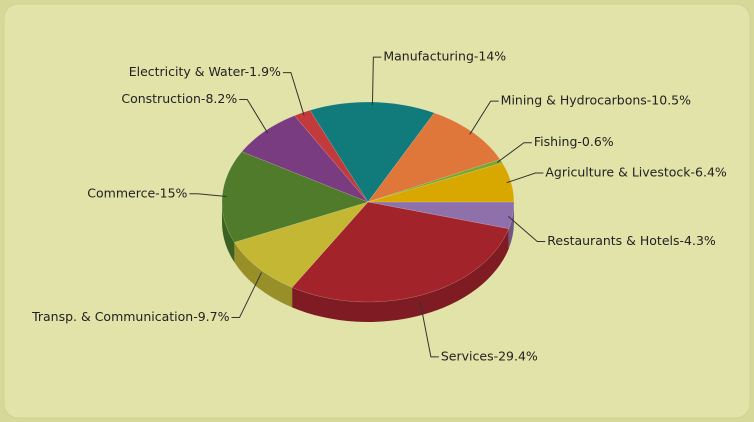 This screenshot has width=754, height=422. Describe the element at coordinates (489, 355) in the screenshot. I see `slice-label: Services-29.4%` at that location.